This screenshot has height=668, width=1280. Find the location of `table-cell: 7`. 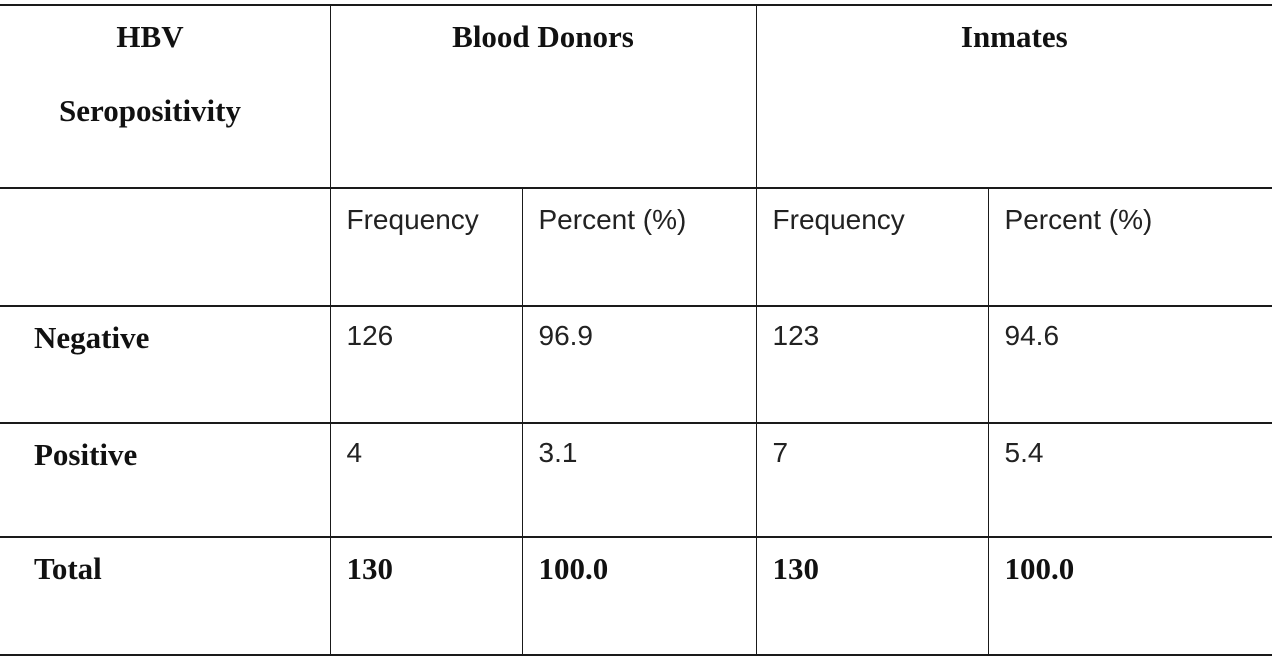

table-cell: 7 is located at coordinates (872, 479).